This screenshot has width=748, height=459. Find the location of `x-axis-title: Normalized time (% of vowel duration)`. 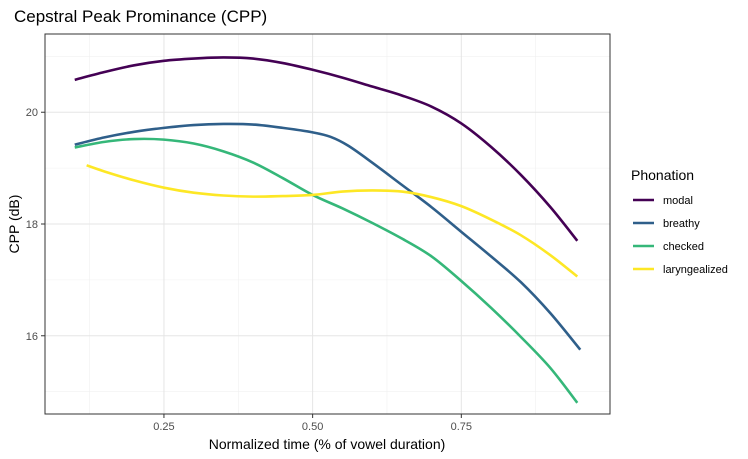

x-axis-title: Normalized time (% of vowel duration) is located at coordinates (327, 444).